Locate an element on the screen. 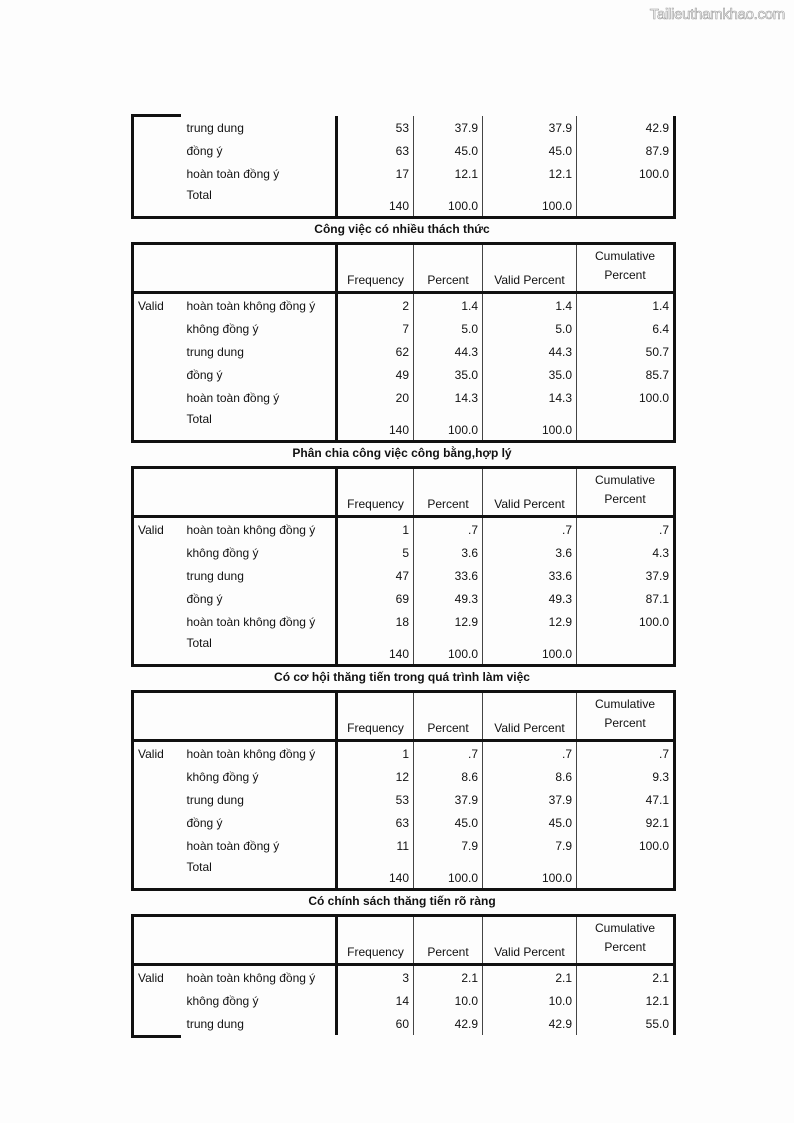  cell-value: 42.9 is located at coordinates (529, 1023).